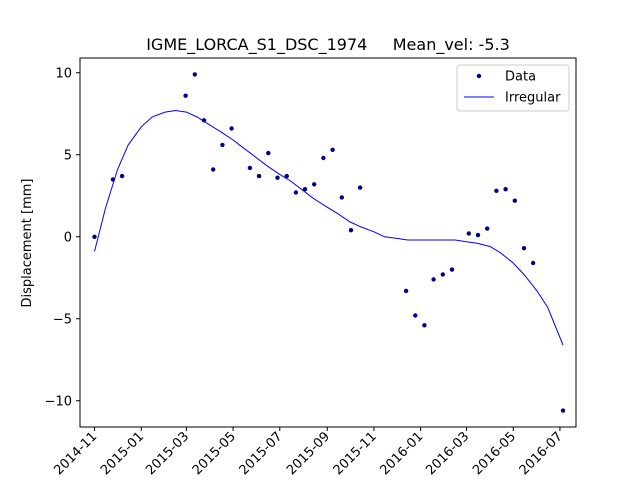  What do you see at coordinates (520, 77) in the screenshot?
I see `legend-label: Data` at bounding box center [520, 77].